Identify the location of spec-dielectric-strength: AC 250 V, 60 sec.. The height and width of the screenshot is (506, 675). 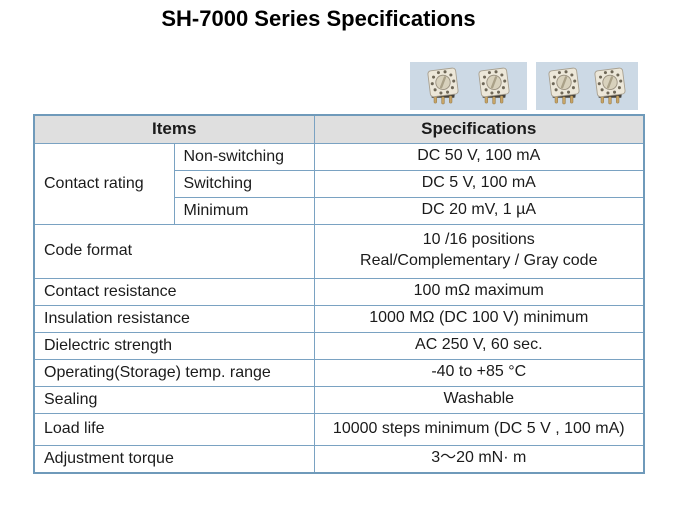
(479, 345).